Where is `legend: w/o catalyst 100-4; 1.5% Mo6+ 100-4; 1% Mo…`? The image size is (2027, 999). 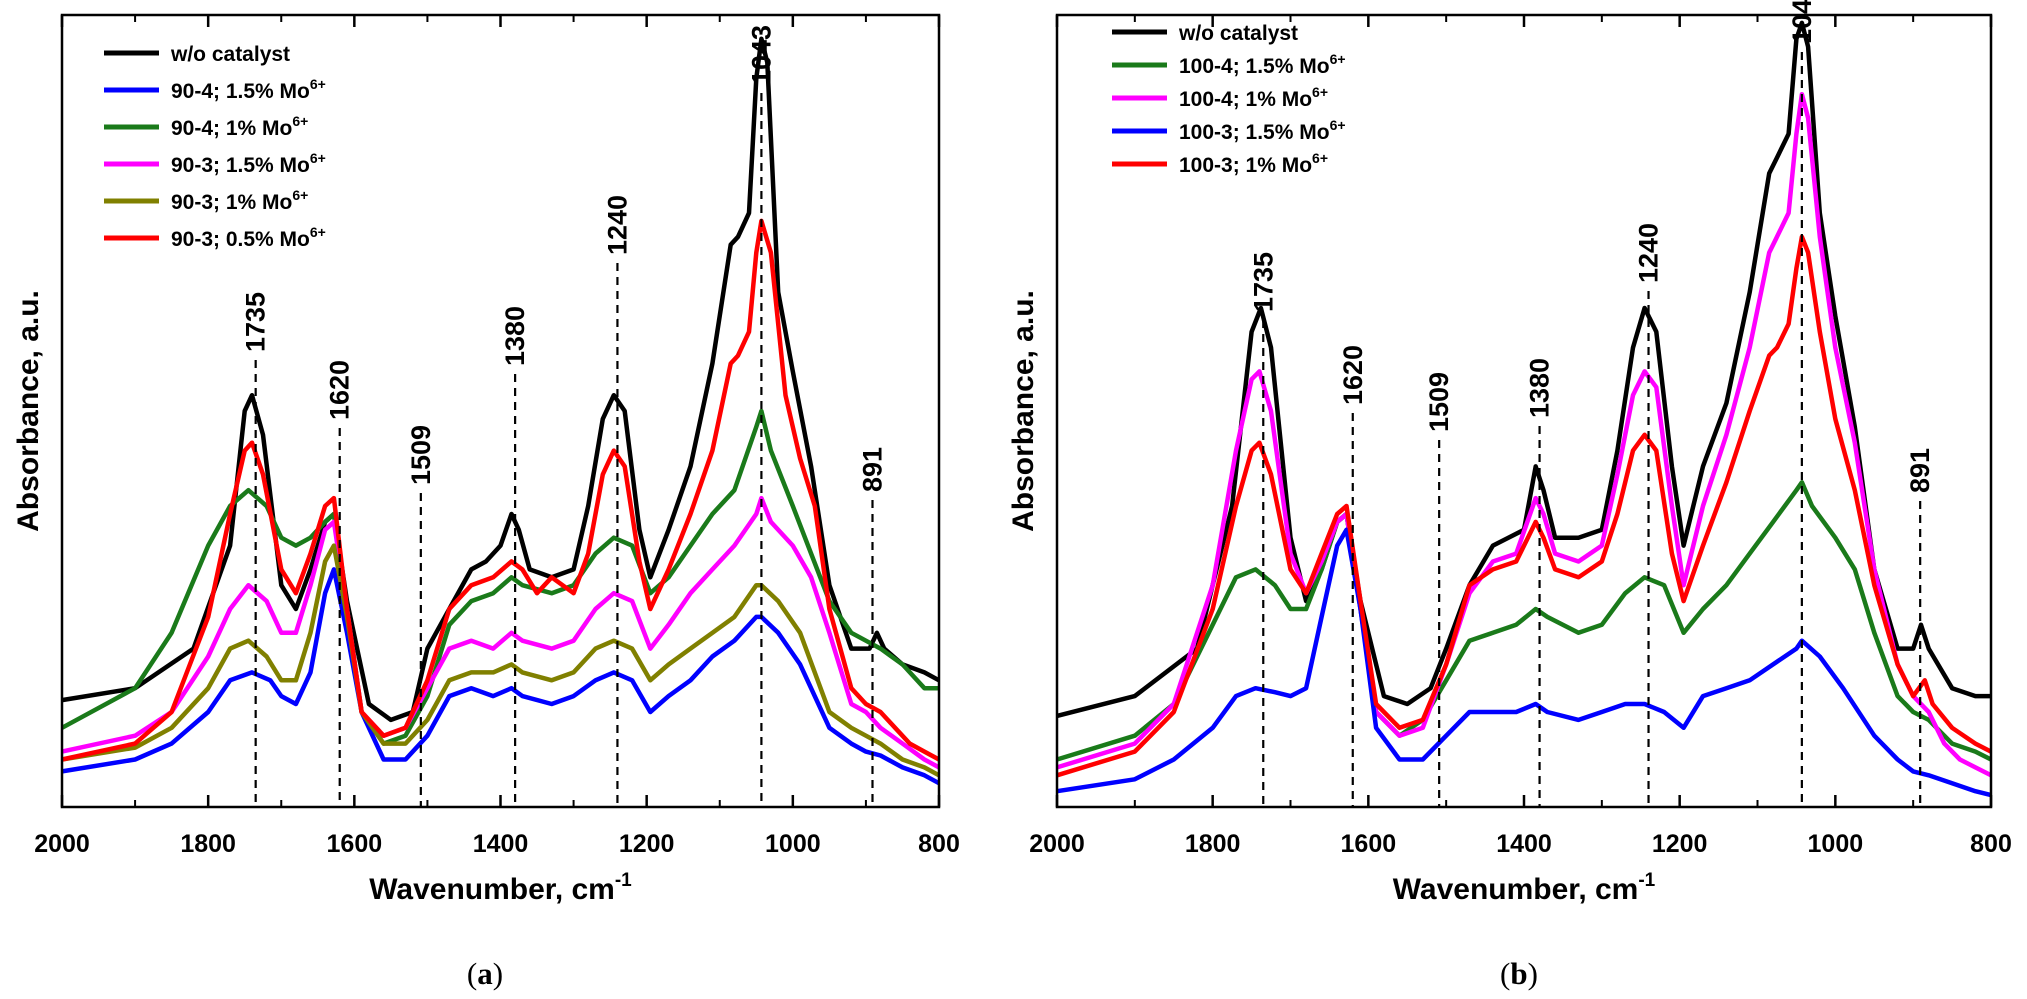
legend: w/o catalyst 100-4; 1.5% Mo6+ 100-4; 1% Mo… is located at coordinates (1229, 99).